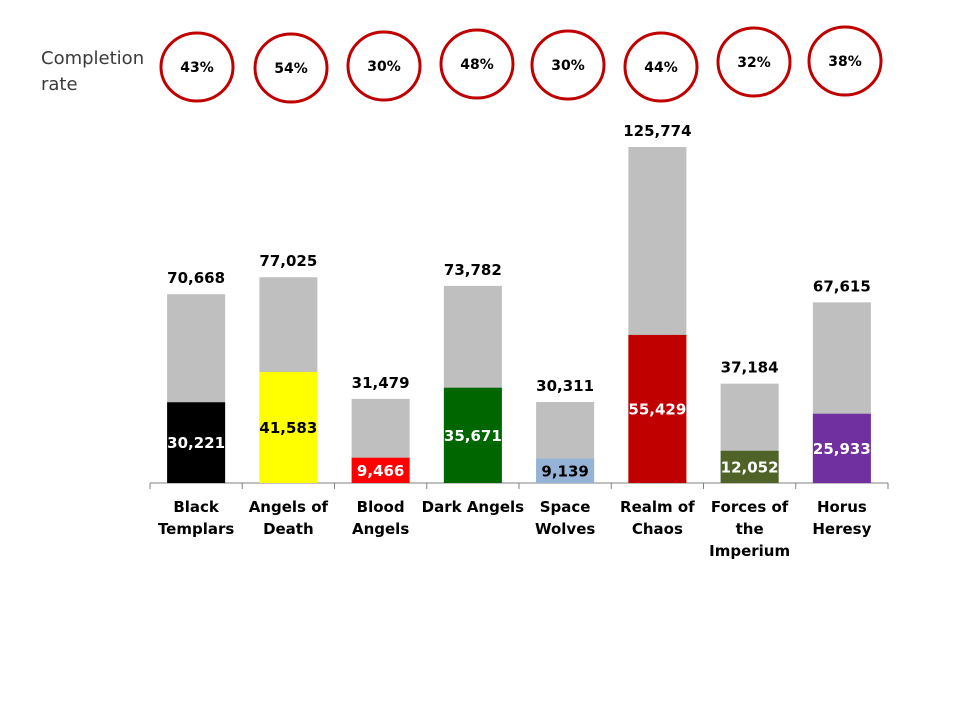 The width and height of the screenshot is (960, 720). I want to click on category-label: Wolves, so click(565, 529).